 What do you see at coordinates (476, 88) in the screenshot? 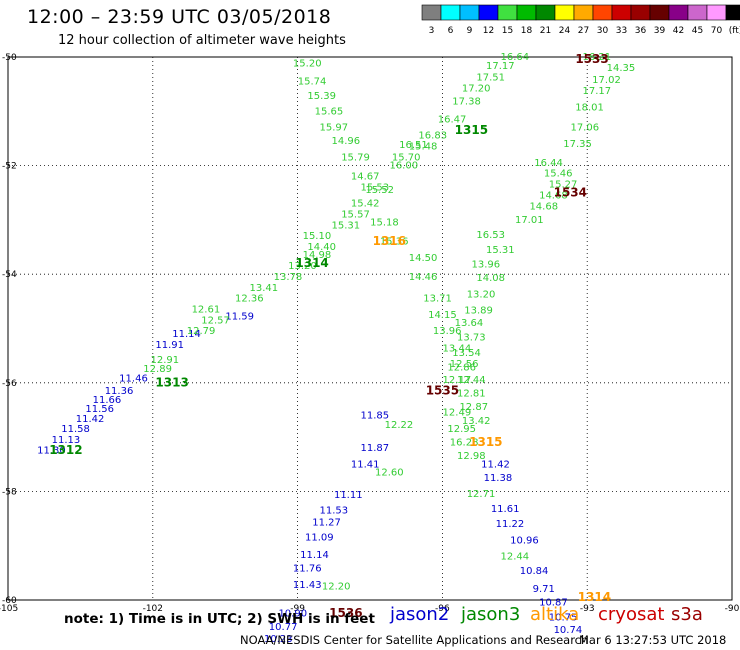
I see `wave-height-point: 17.20` at bounding box center [476, 88].